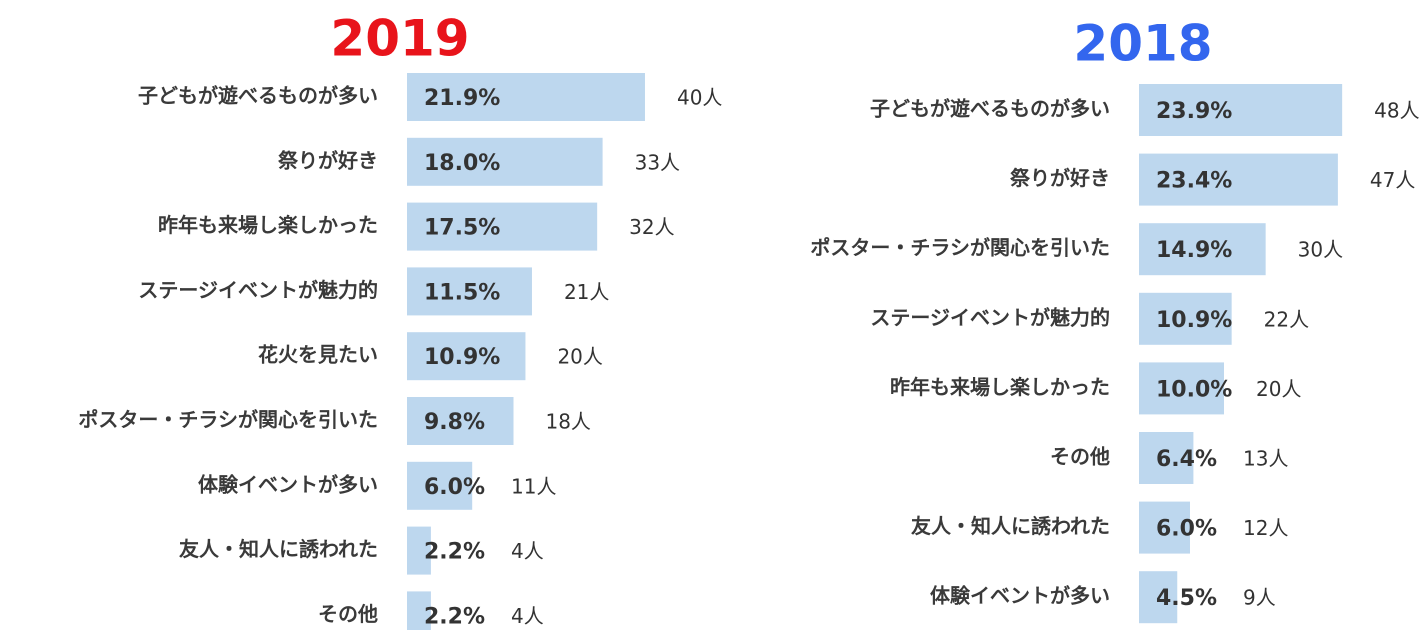 Image resolution: width=1419 pixels, height=630 pixels. I want to click on count-label: 48人, so click(1396, 111).